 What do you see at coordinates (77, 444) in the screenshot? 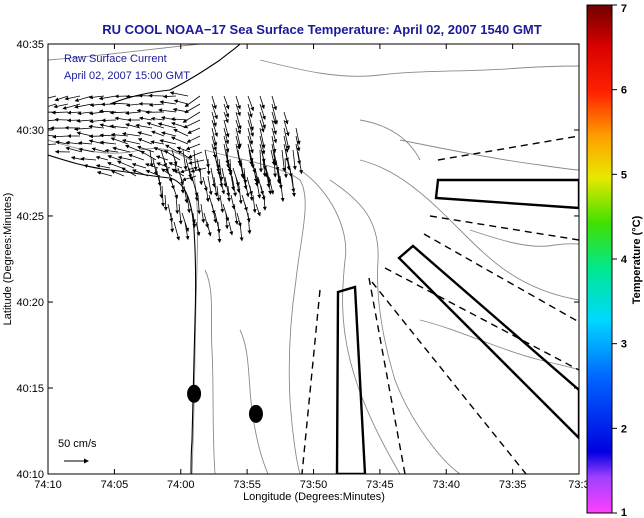
I see `scale-label: 50 cm/s` at bounding box center [77, 444].